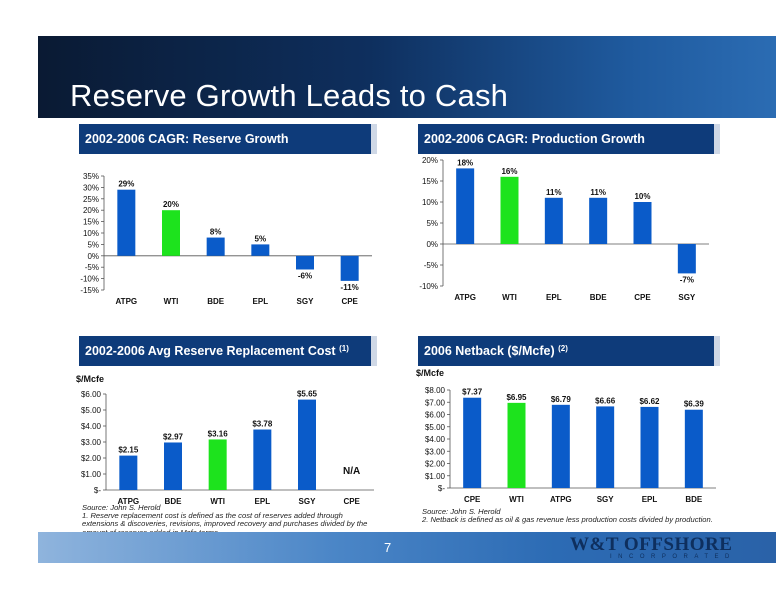 This screenshot has width=776, height=600. I want to click on y-tick-label: 25%, so click(91, 199).